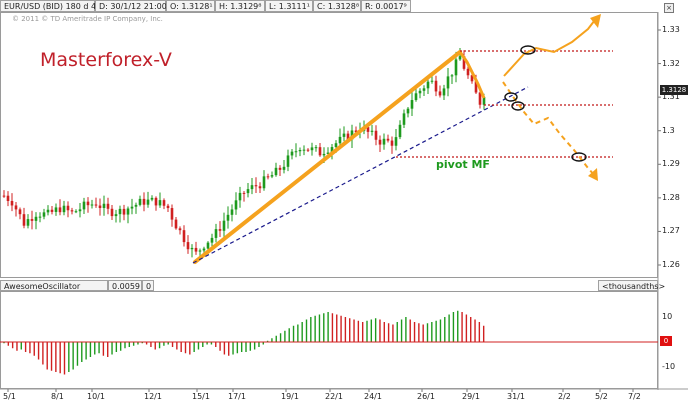  I want to click on bullish-arrowhead, so click(595, 21).